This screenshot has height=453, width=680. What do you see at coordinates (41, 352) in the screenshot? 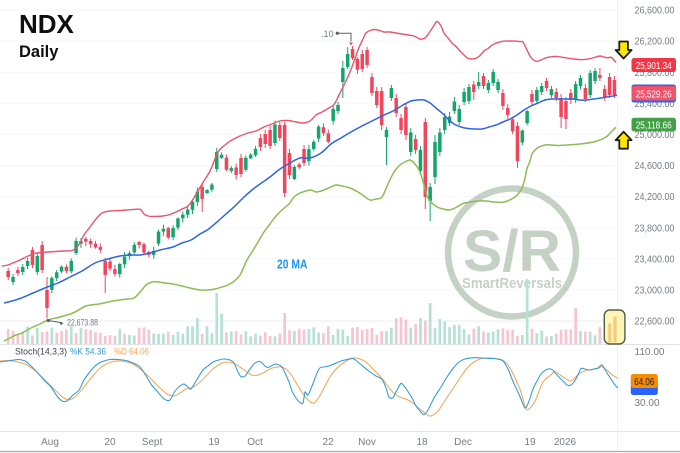
I see `svg-text: Stoch(14,3,3)` at bounding box center [41, 352].